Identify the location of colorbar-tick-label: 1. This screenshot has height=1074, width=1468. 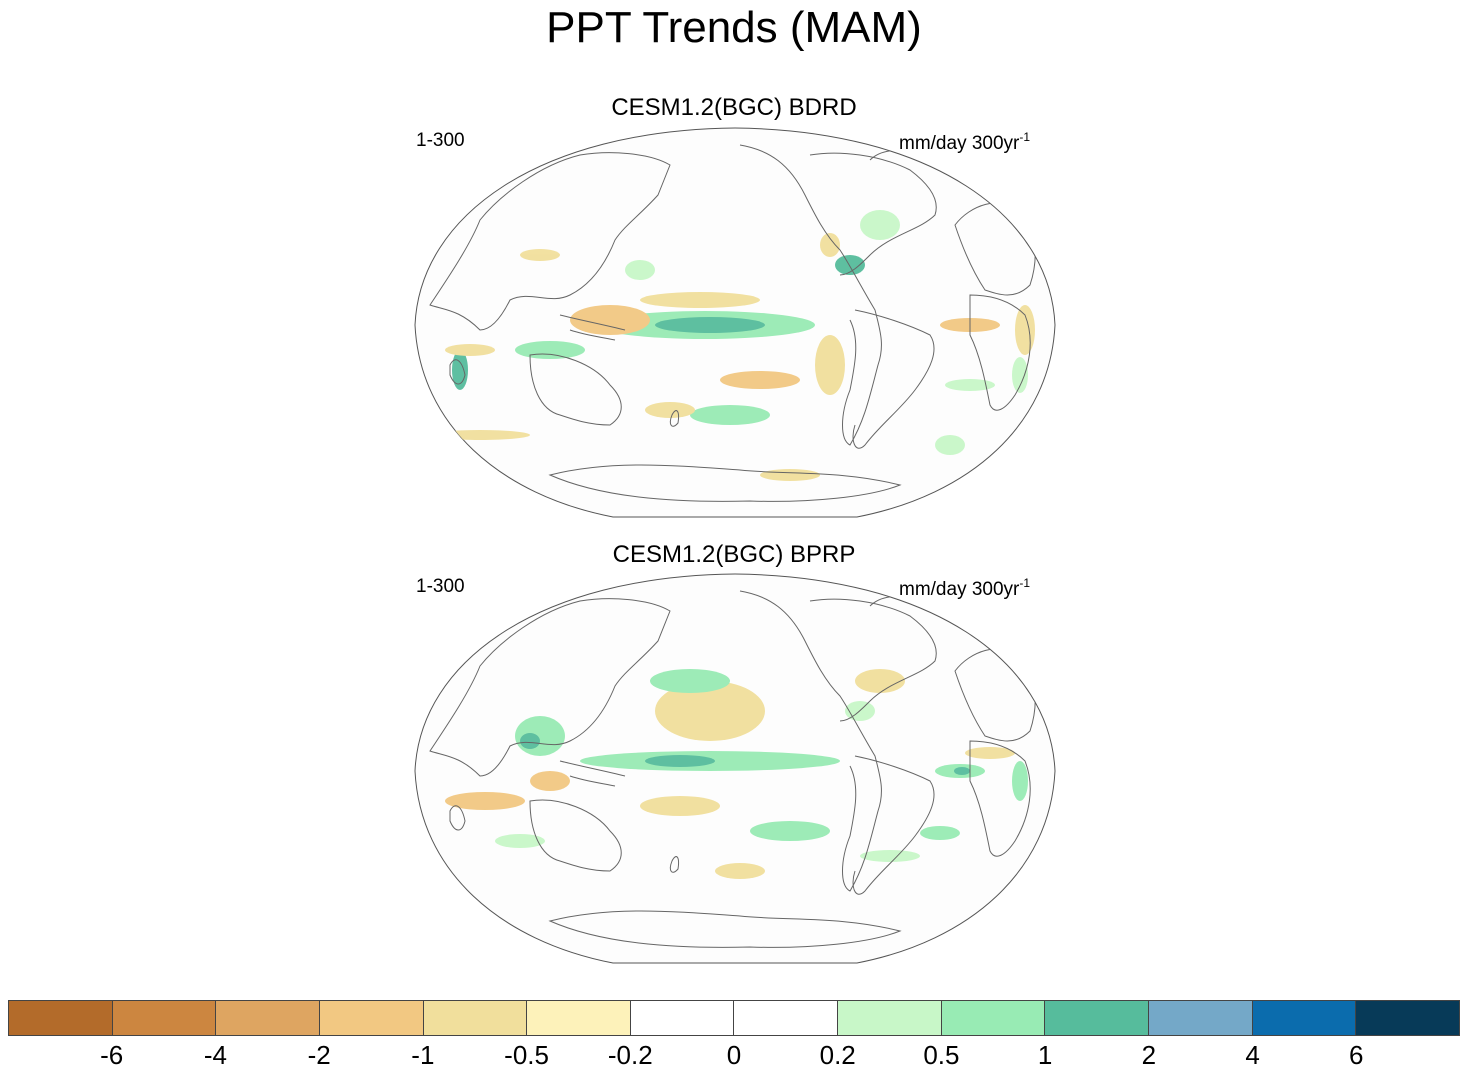
(1045, 1055).